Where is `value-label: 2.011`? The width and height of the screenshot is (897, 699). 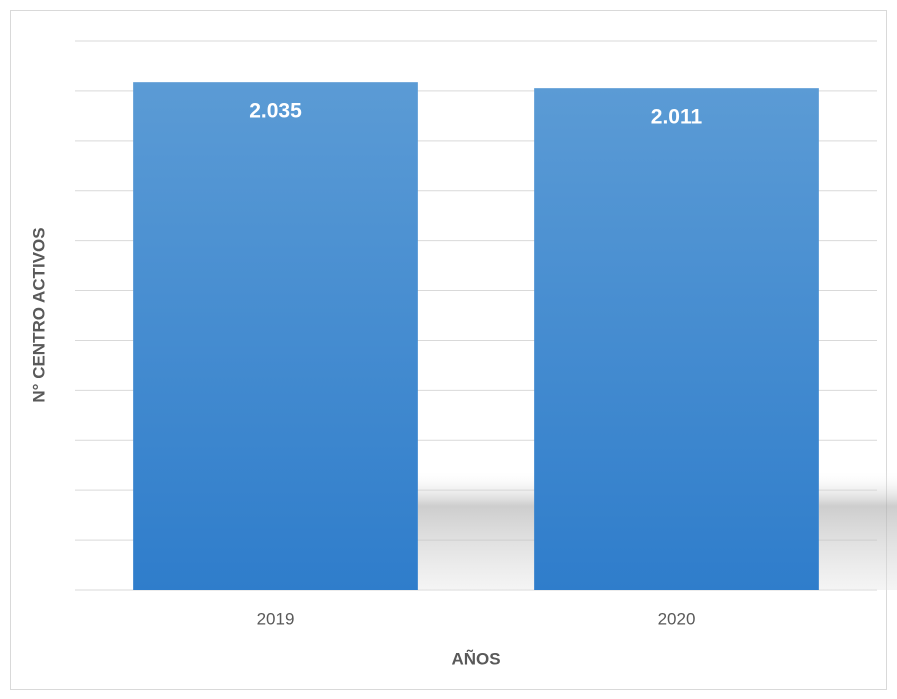
value-label: 2.011 is located at coordinates (677, 117).